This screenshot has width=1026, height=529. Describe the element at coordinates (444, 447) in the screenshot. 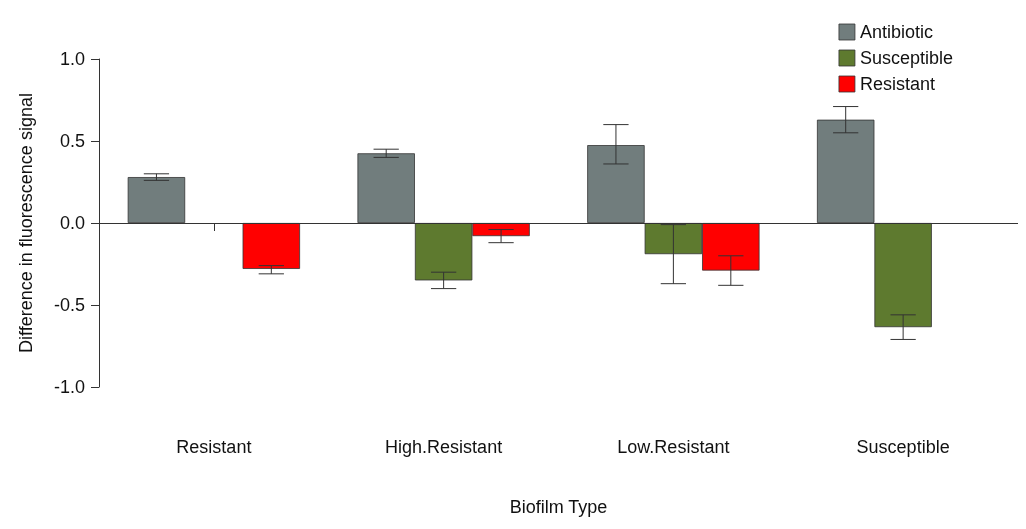

I see `x-tick-label: High.Resistant` at that location.